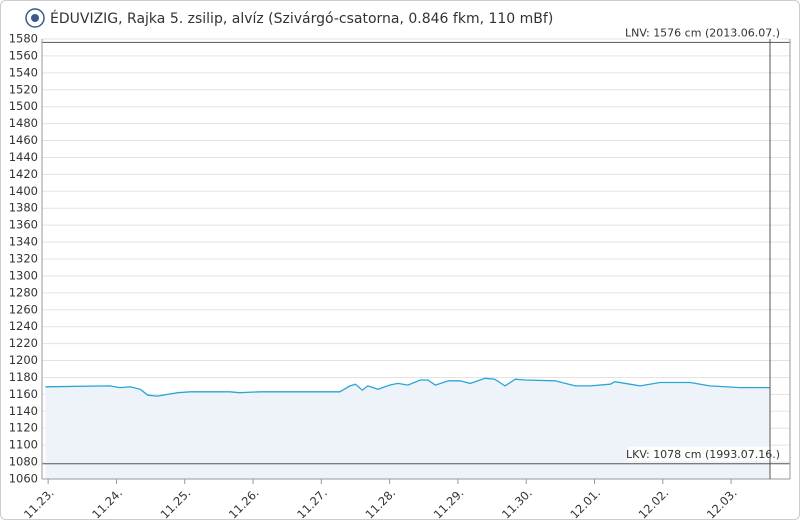  What do you see at coordinates (23, 123) in the screenshot?
I see `y-tick-label: 1480` at bounding box center [23, 123].